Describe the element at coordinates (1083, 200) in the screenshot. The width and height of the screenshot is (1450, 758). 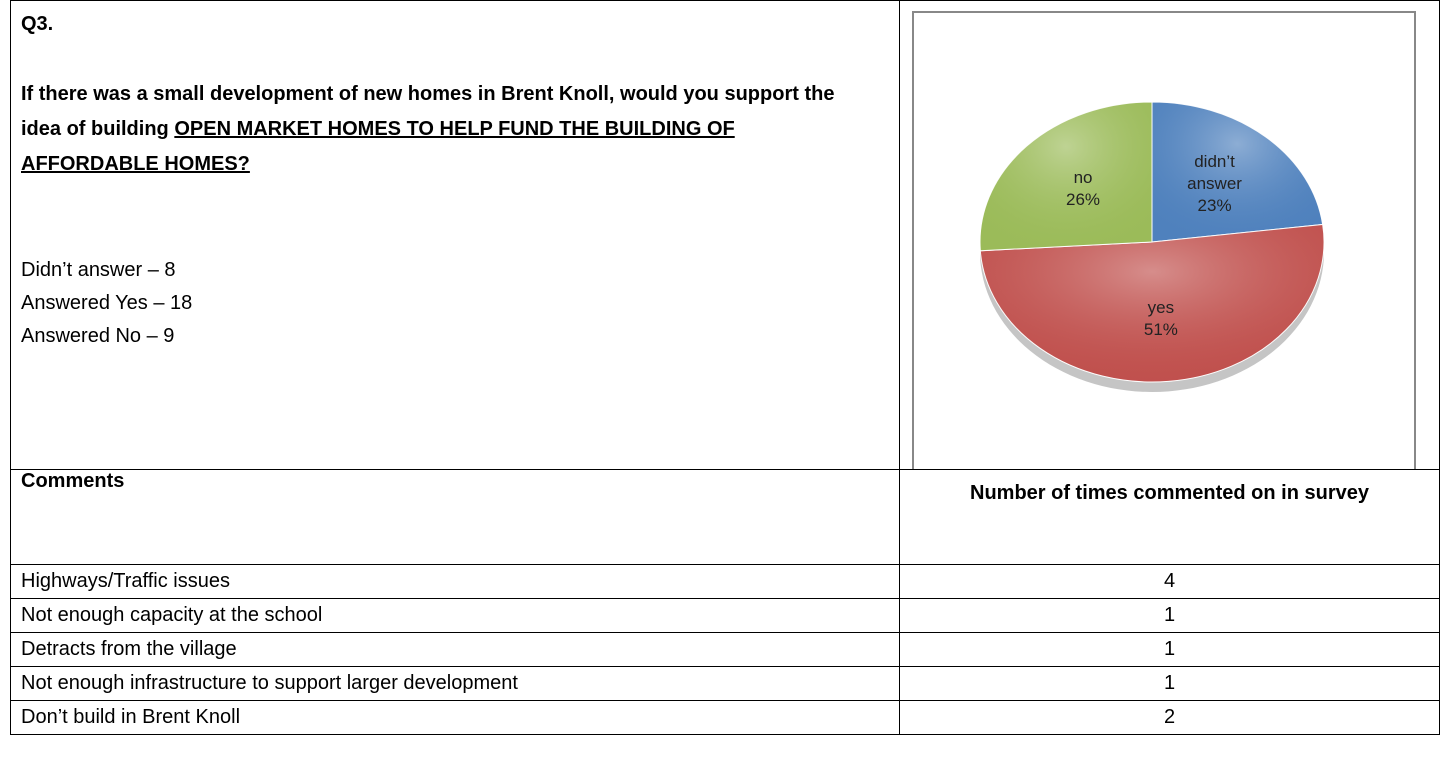
I see `slice-percent: 26%` at that location.